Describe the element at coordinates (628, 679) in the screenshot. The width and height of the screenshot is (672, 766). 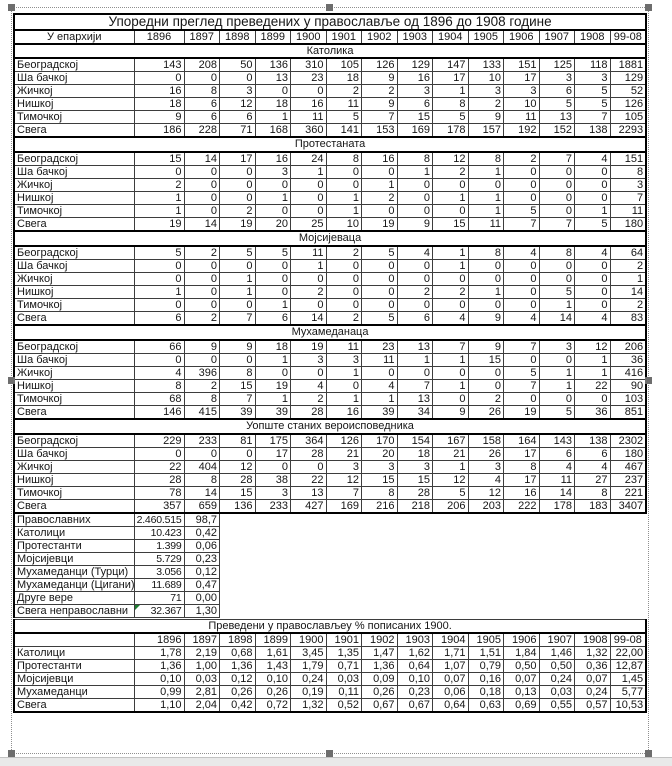
I see `pct-value-cell: 1,45` at that location.